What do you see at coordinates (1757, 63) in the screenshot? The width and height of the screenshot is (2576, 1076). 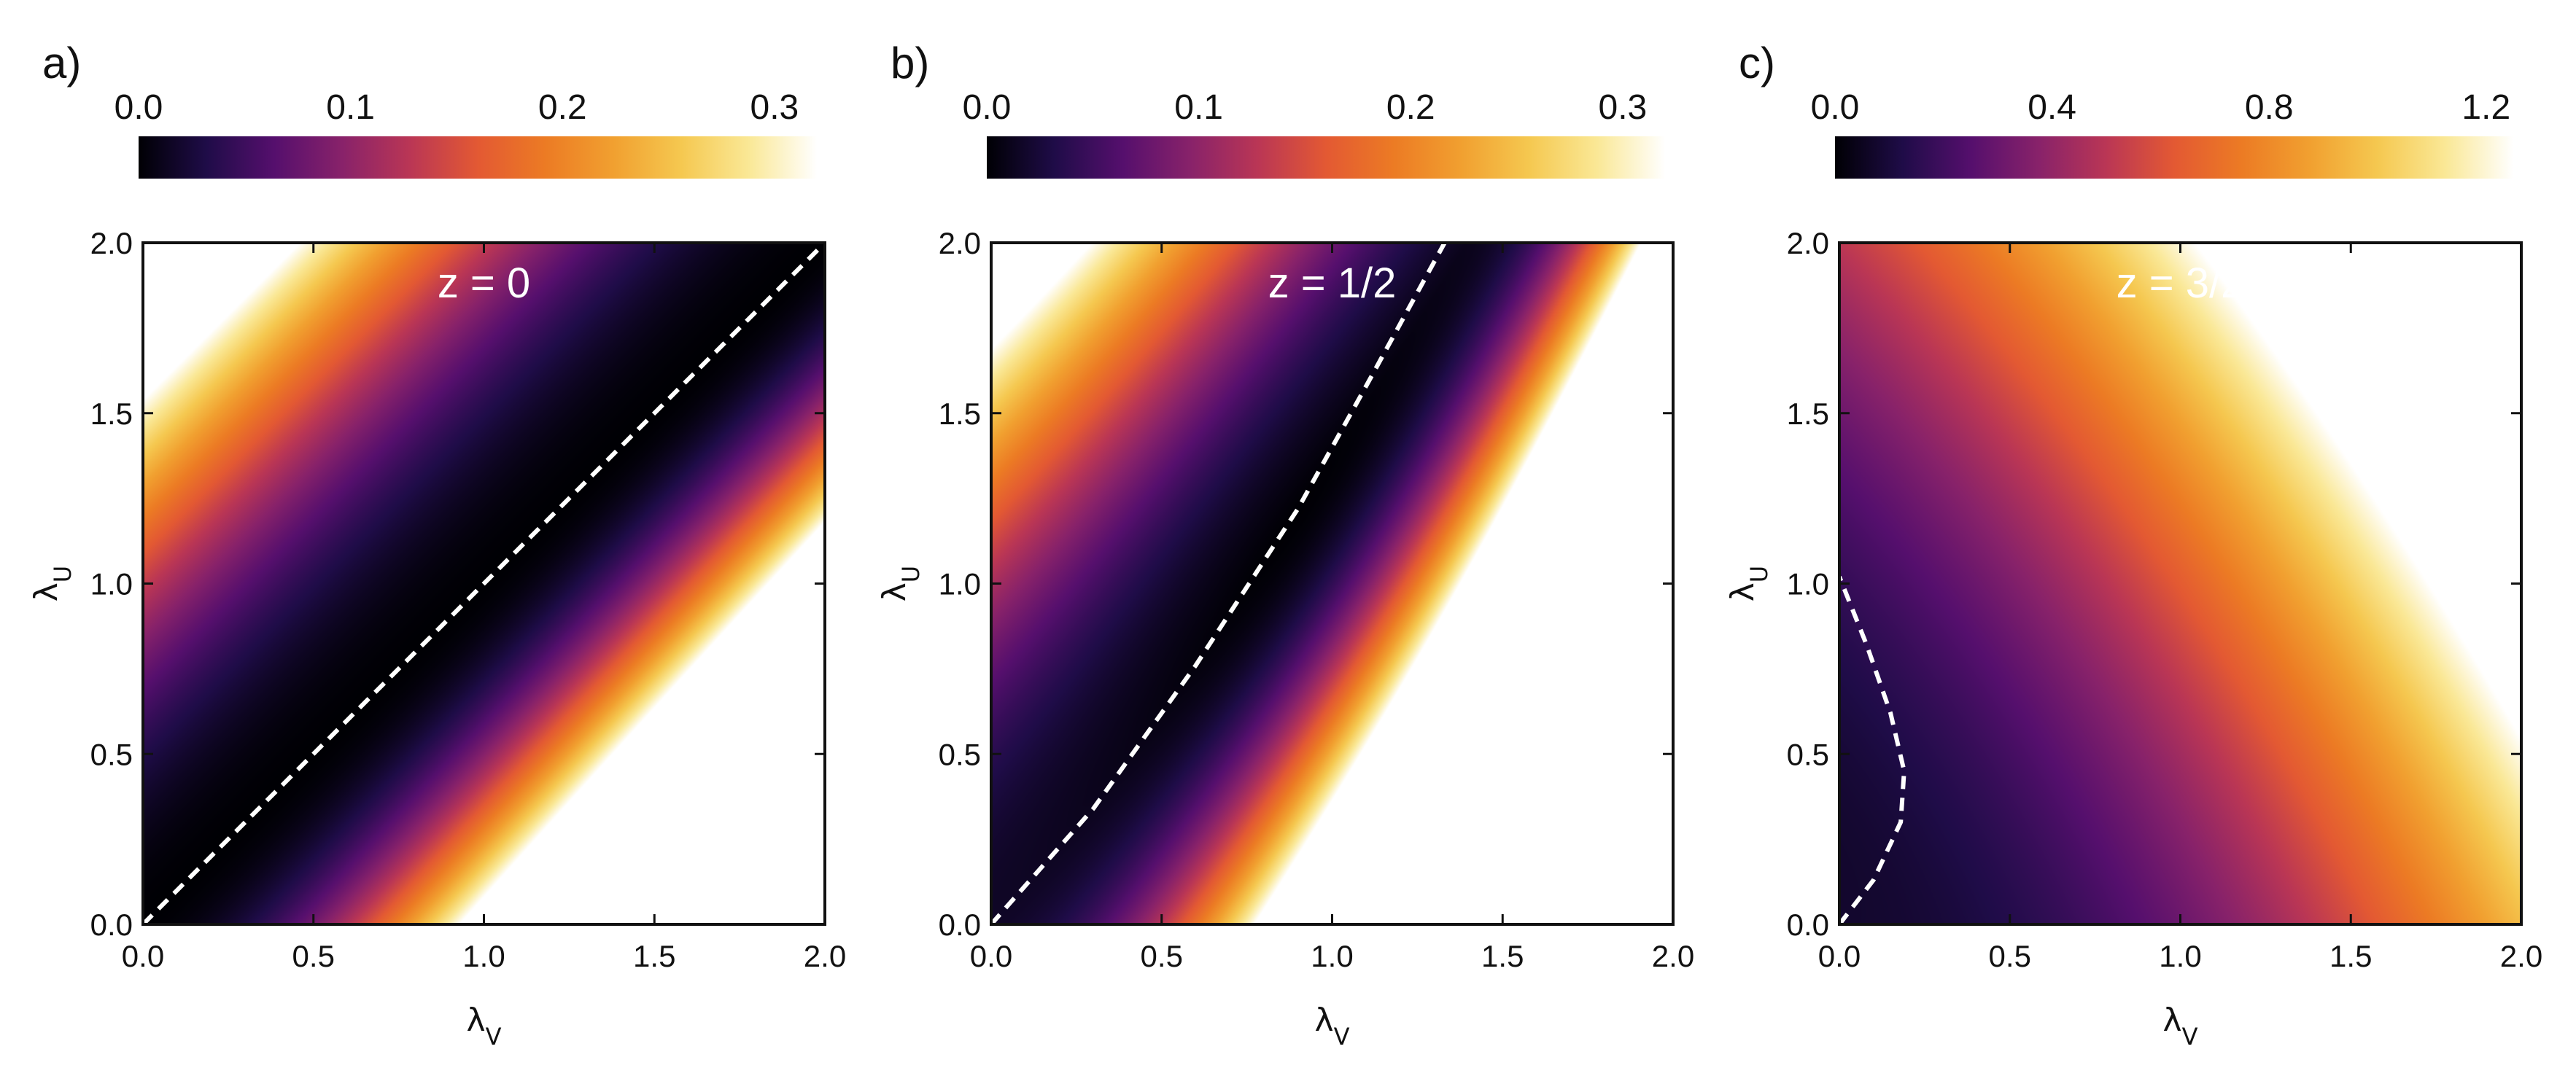 I see `panel-label: c)` at bounding box center [1757, 63].